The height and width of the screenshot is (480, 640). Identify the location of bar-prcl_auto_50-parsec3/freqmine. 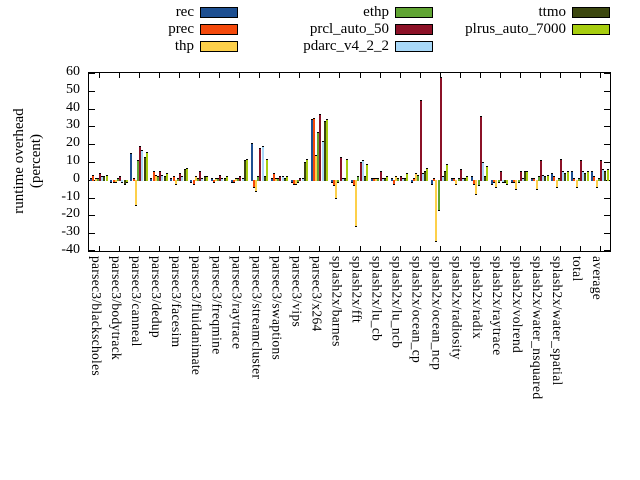
(220, 178).